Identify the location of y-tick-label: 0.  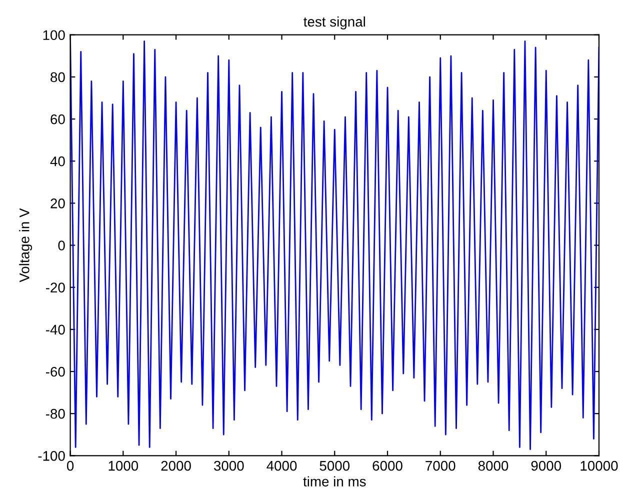
(61, 245).